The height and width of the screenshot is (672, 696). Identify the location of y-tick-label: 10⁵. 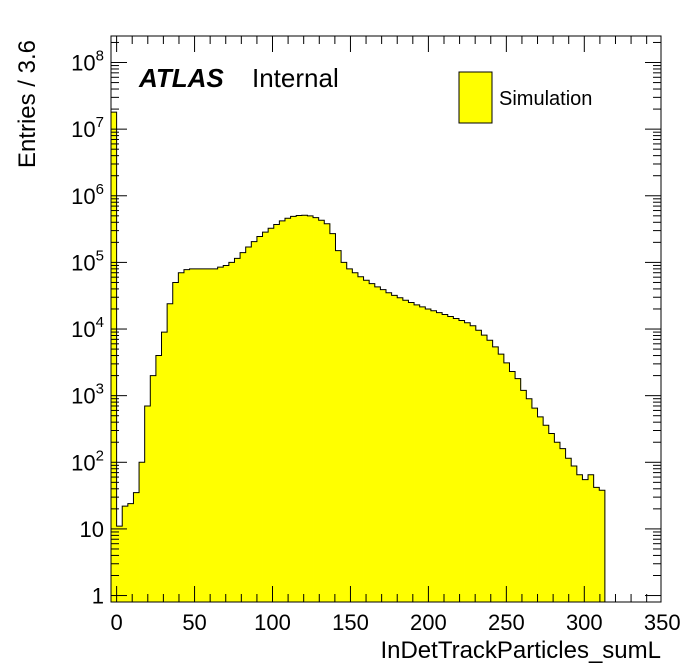
(87, 261).